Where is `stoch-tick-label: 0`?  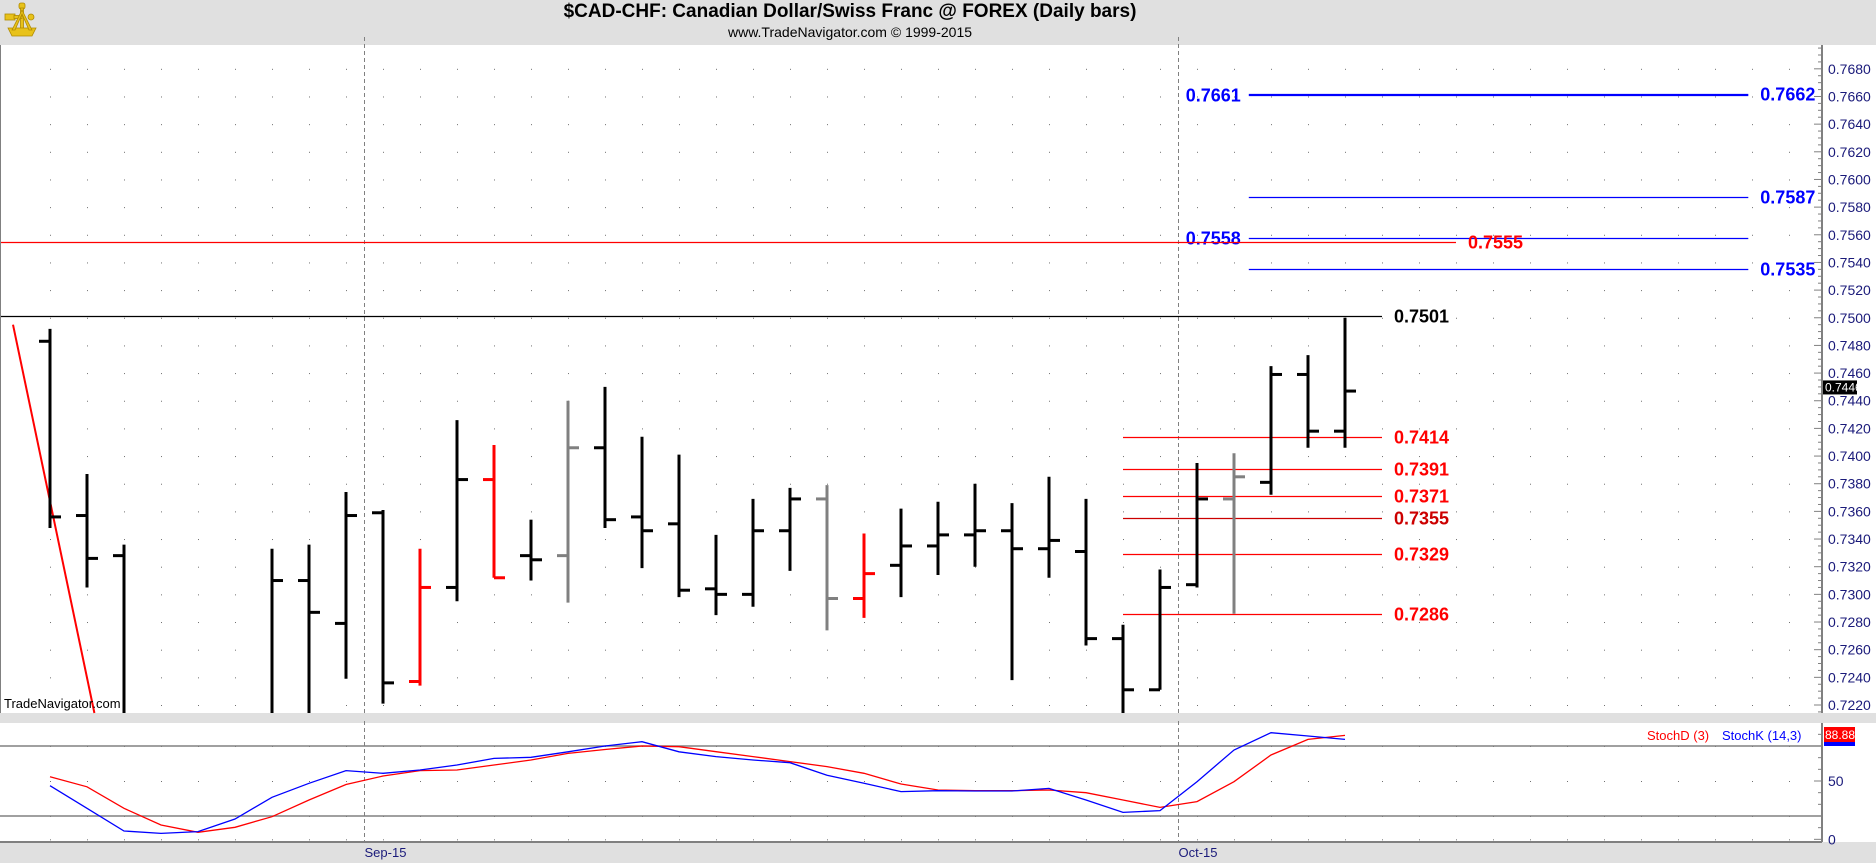 stoch-tick-label: 0 is located at coordinates (1832, 839).